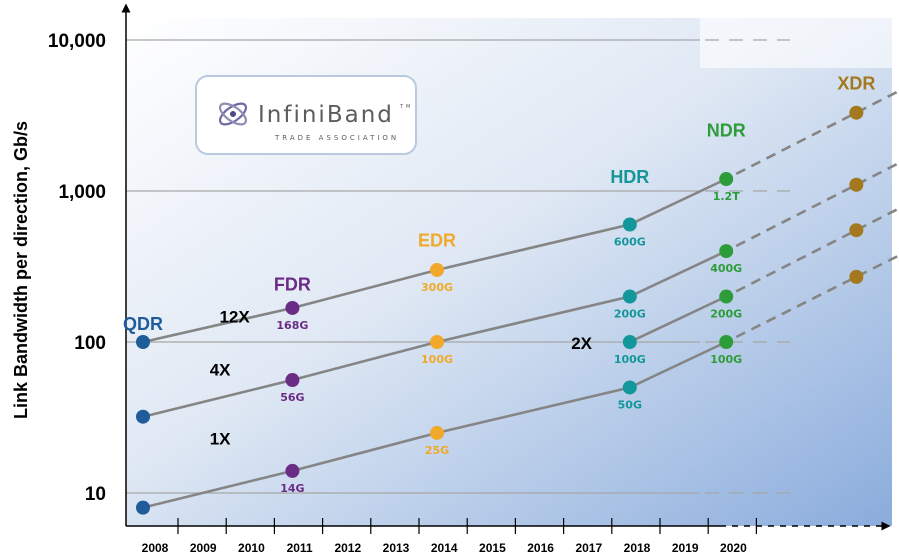  I want to click on data-label: 14G, so click(292, 488).